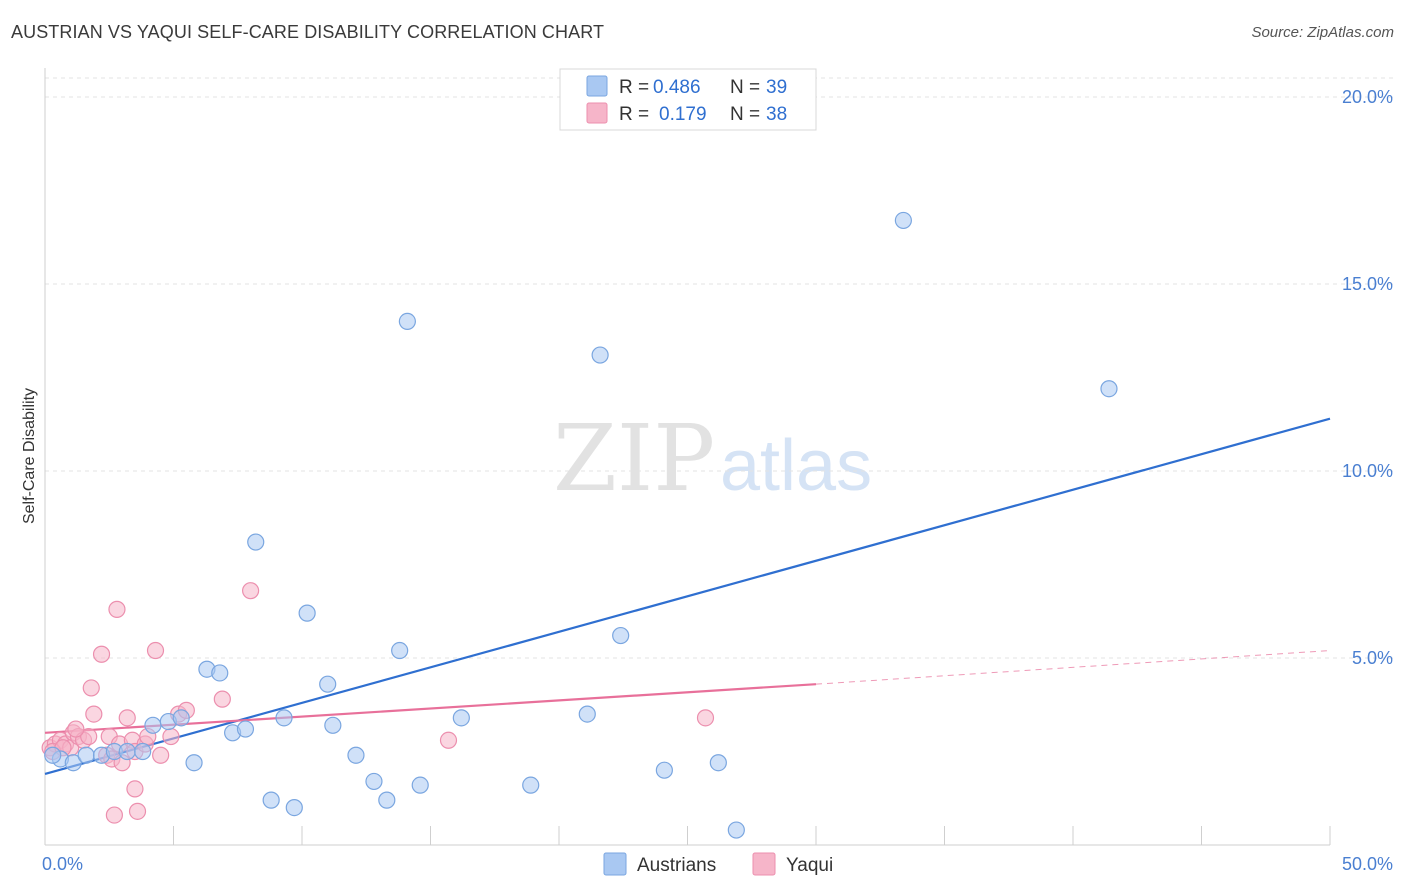 The width and height of the screenshot is (1406, 892). Describe the element at coordinates (764, 864) in the screenshot. I see `series-legend-swatch-yaqui` at that location.